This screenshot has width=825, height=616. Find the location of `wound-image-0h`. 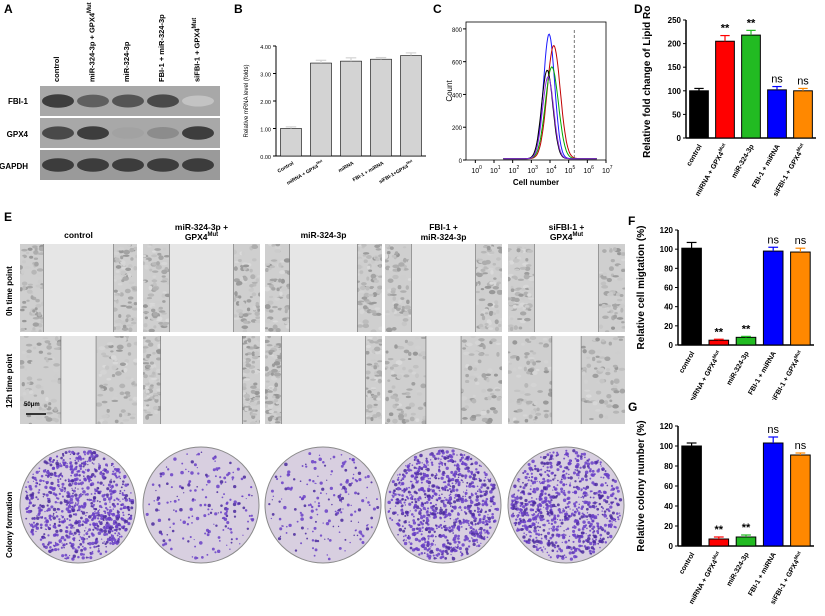

wound-image-0h is located at coordinates (323, 288).